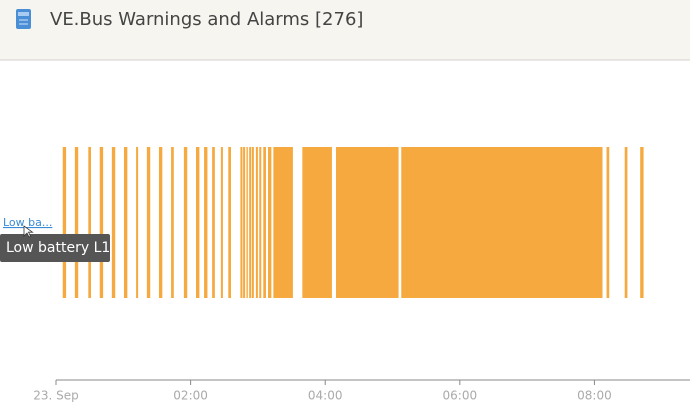  Describe the element at coordinates (56, 396) in the screenshot. I see `x-tick-label: 23. Sep` at that location.